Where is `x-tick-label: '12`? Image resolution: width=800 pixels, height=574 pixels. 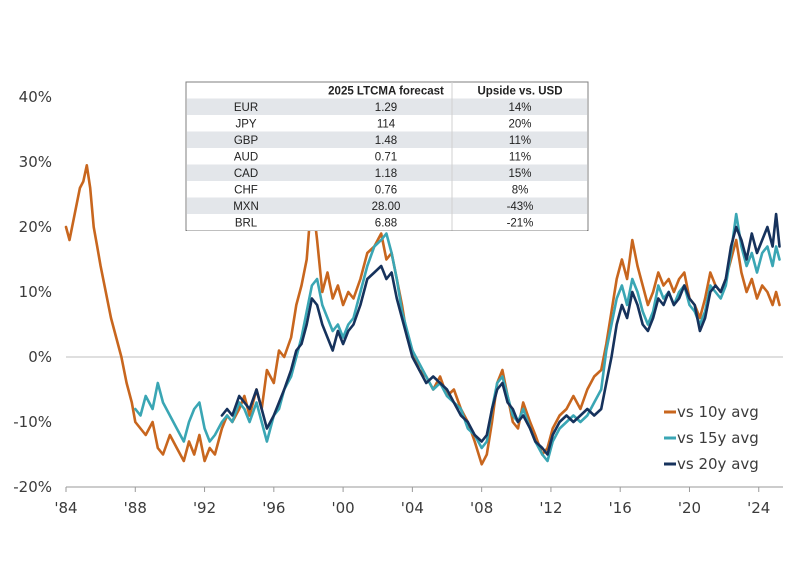 x-tick-label: '12 is located at coordinates (550, 508).